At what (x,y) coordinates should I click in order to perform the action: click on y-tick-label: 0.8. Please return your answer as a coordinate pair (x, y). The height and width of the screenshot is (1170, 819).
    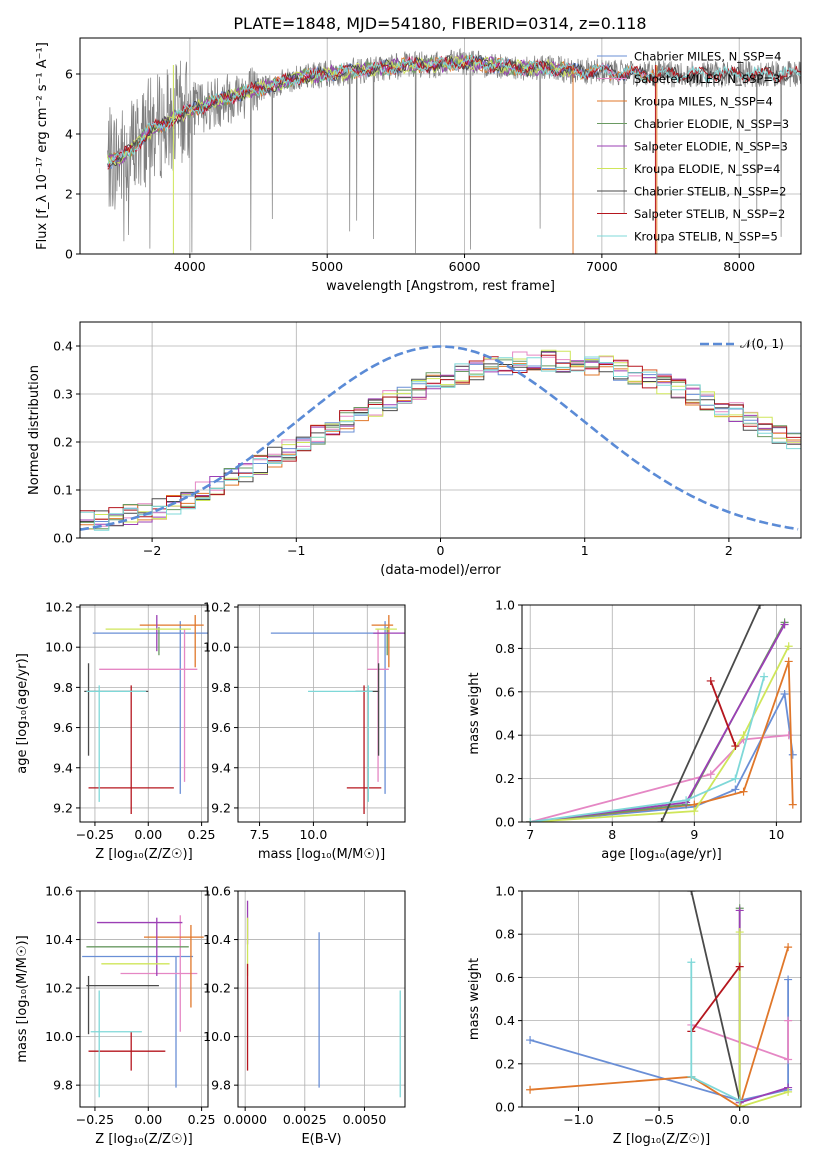
    Looking at the image, I should click on (505, 934).